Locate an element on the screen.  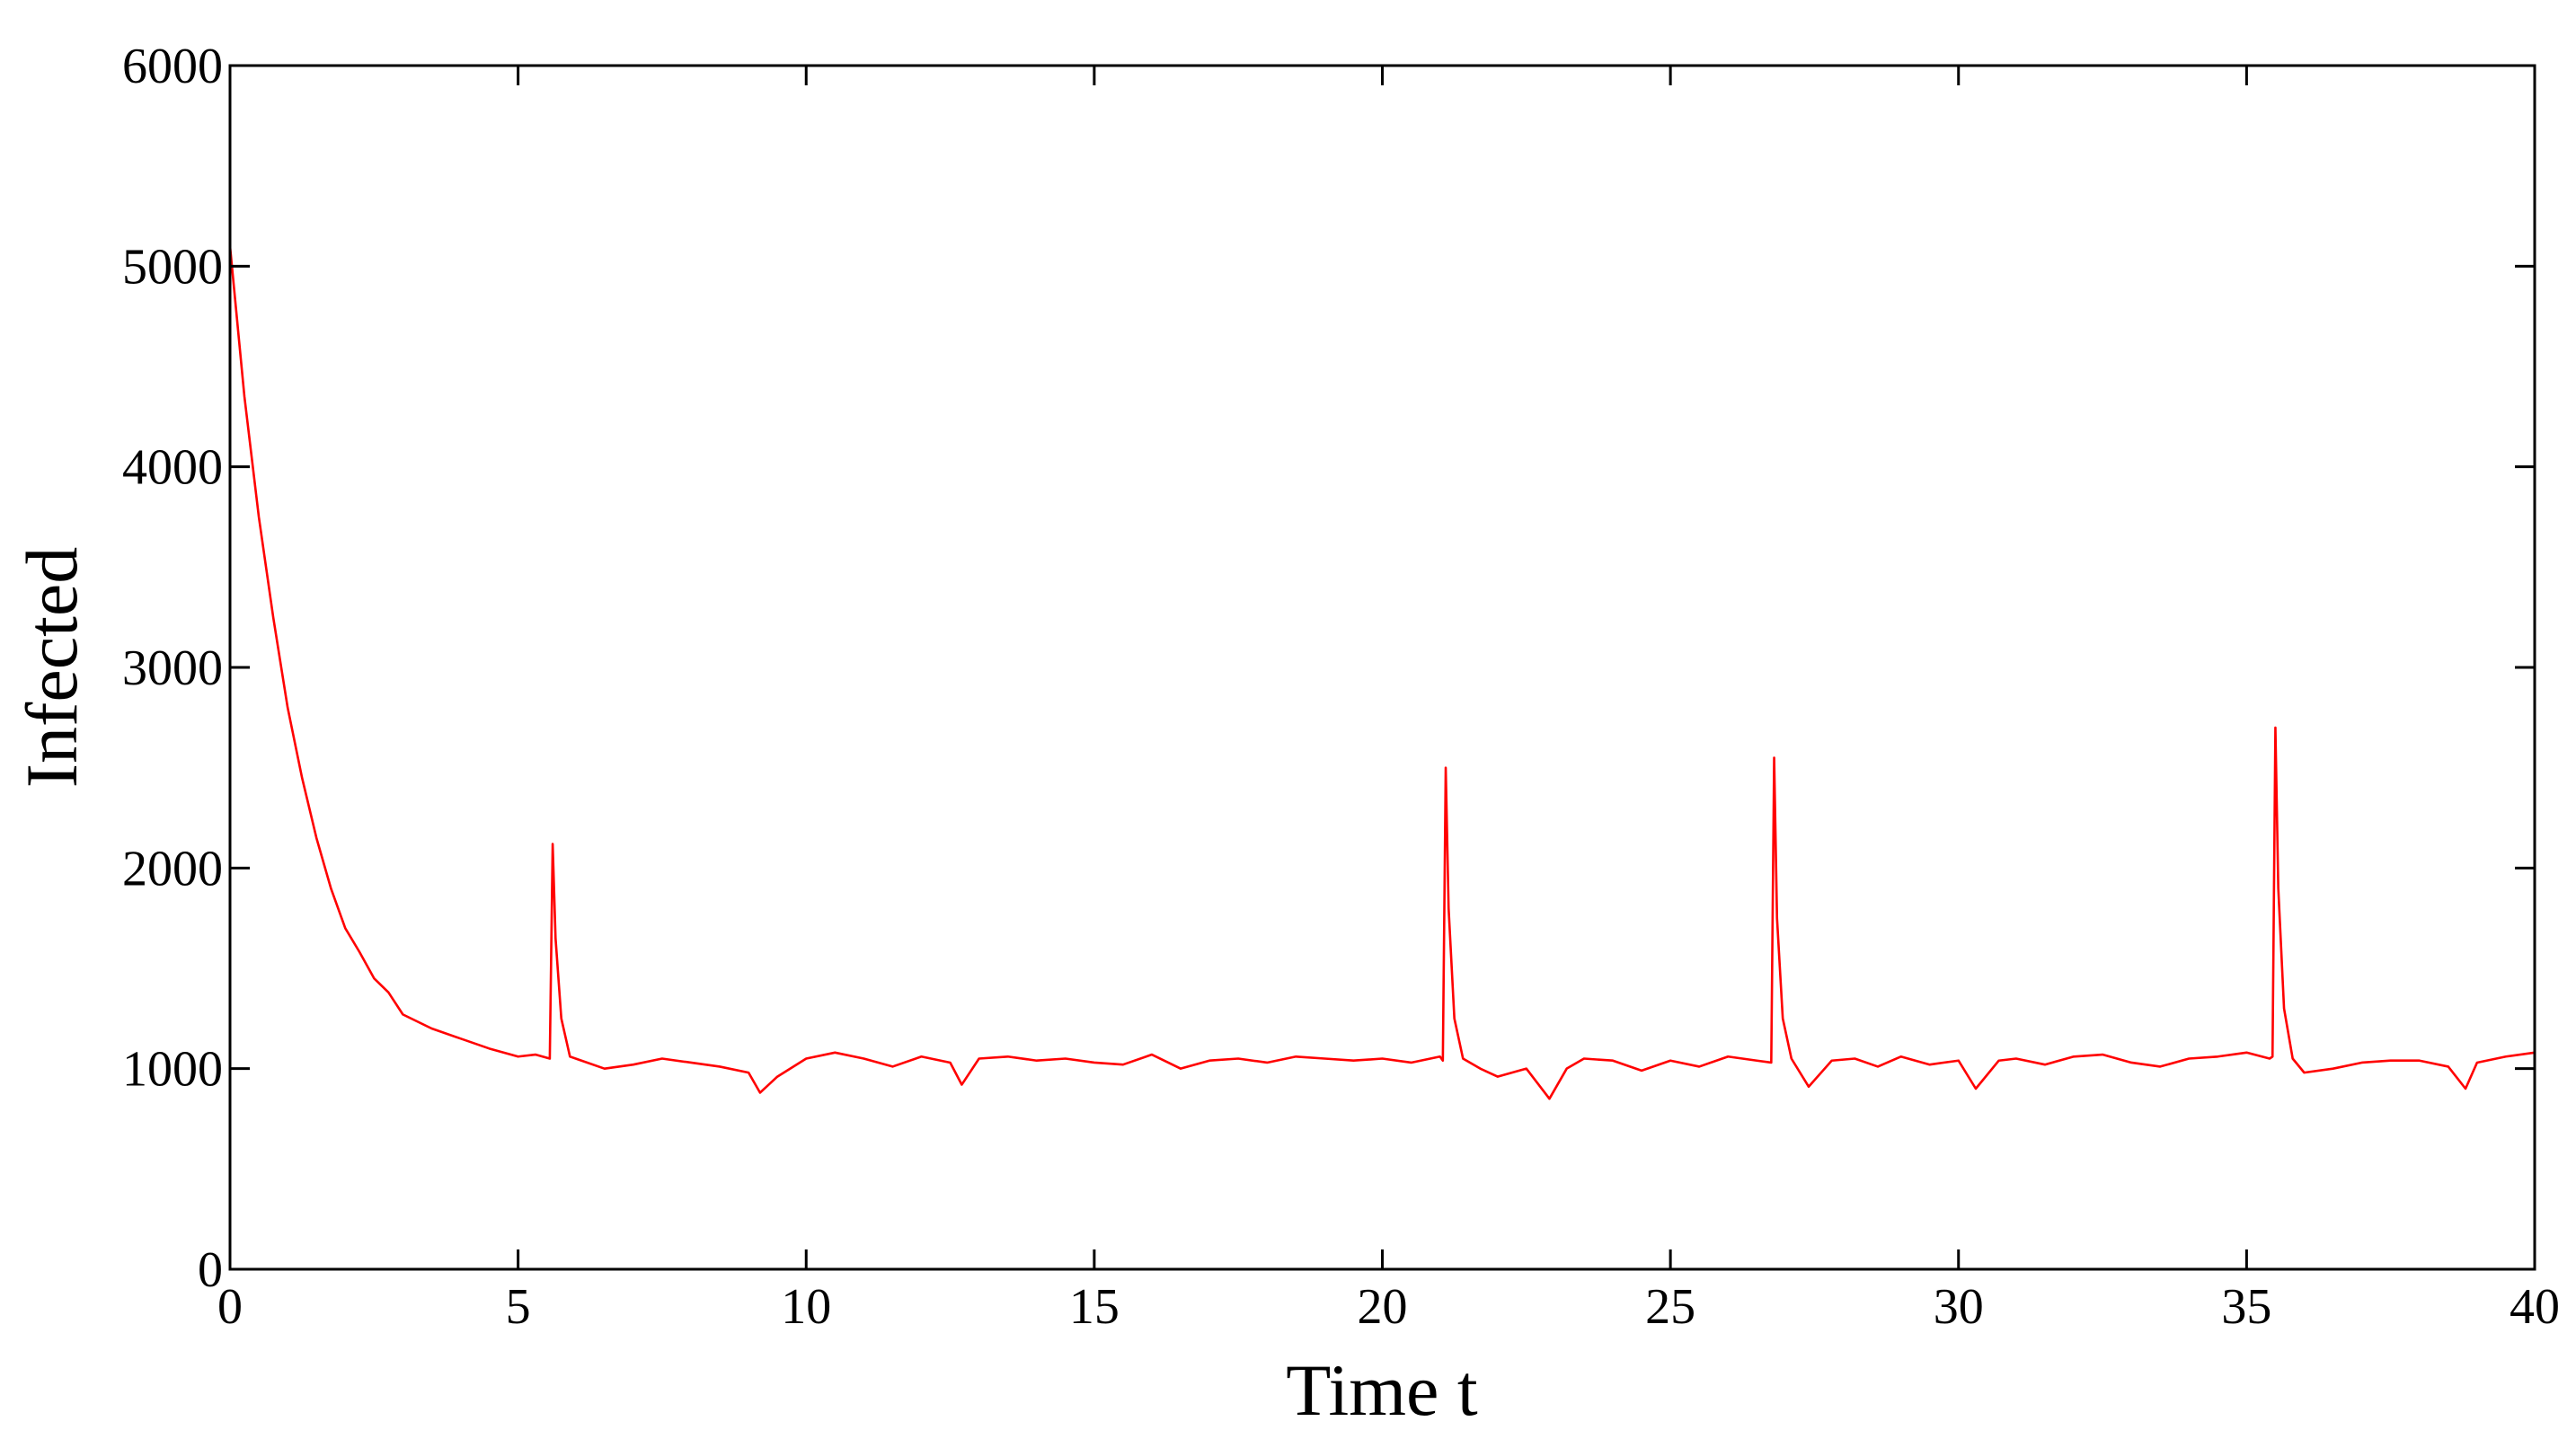
x-tick-label: 0 is located at coordinates (230, 1307).